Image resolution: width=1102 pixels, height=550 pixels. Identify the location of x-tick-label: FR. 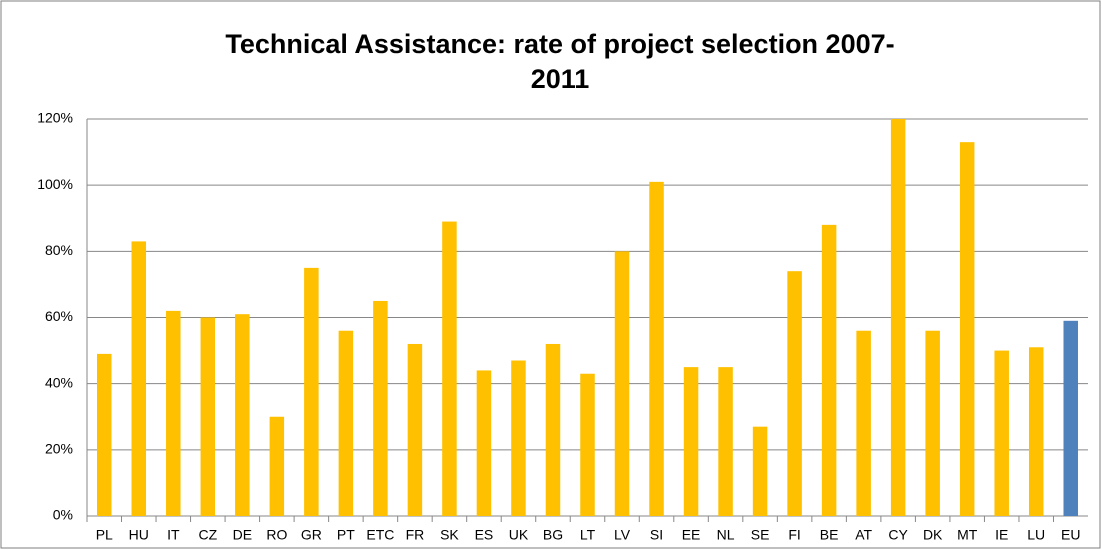
(415, 535).